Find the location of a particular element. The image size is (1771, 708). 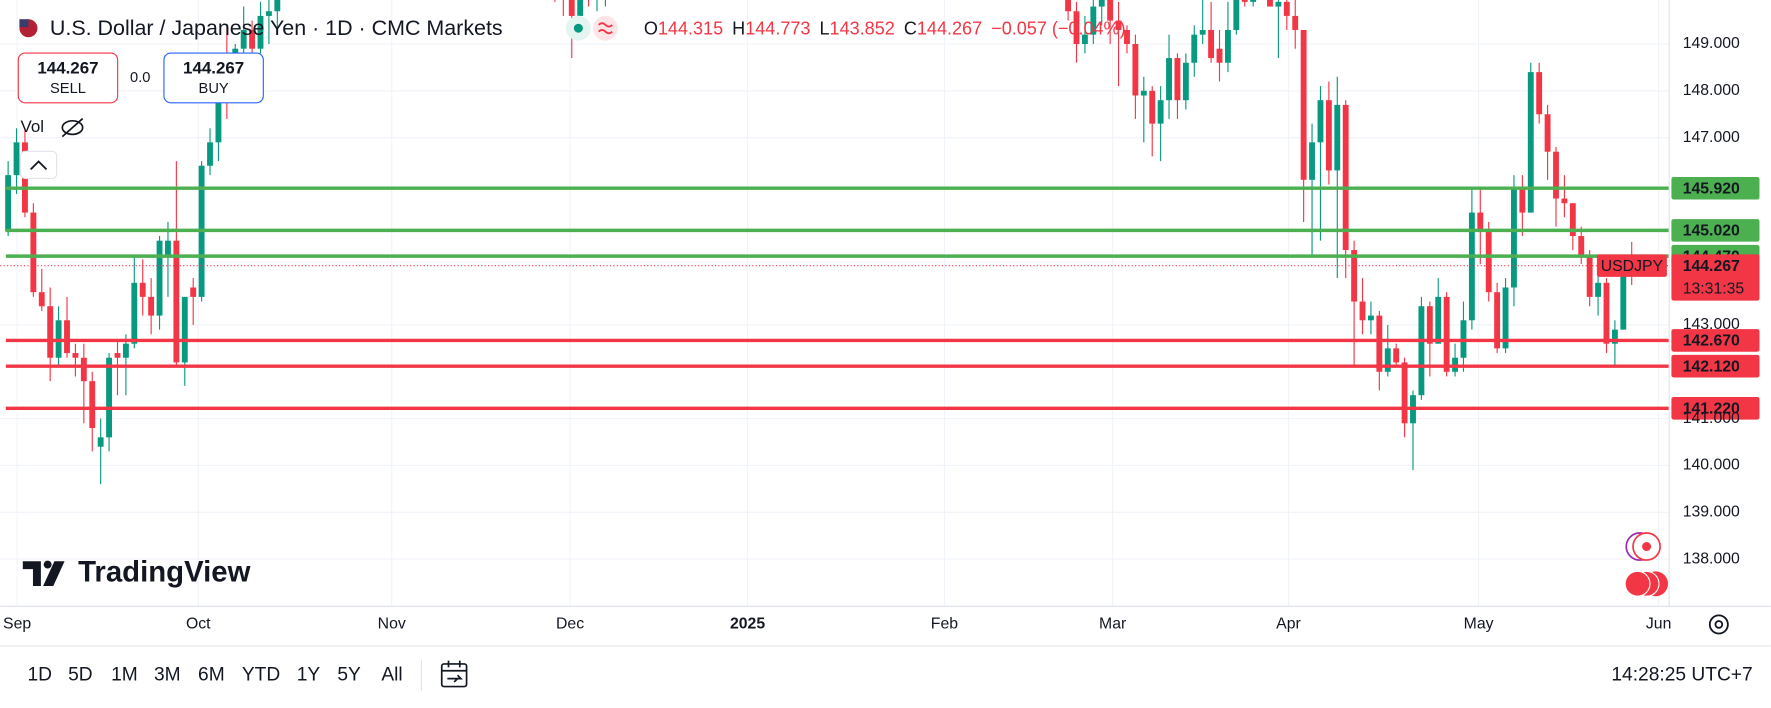

trade-panel: 144.267 SELL 0.0 144.267 BUY is located at coordinates (140, 78).